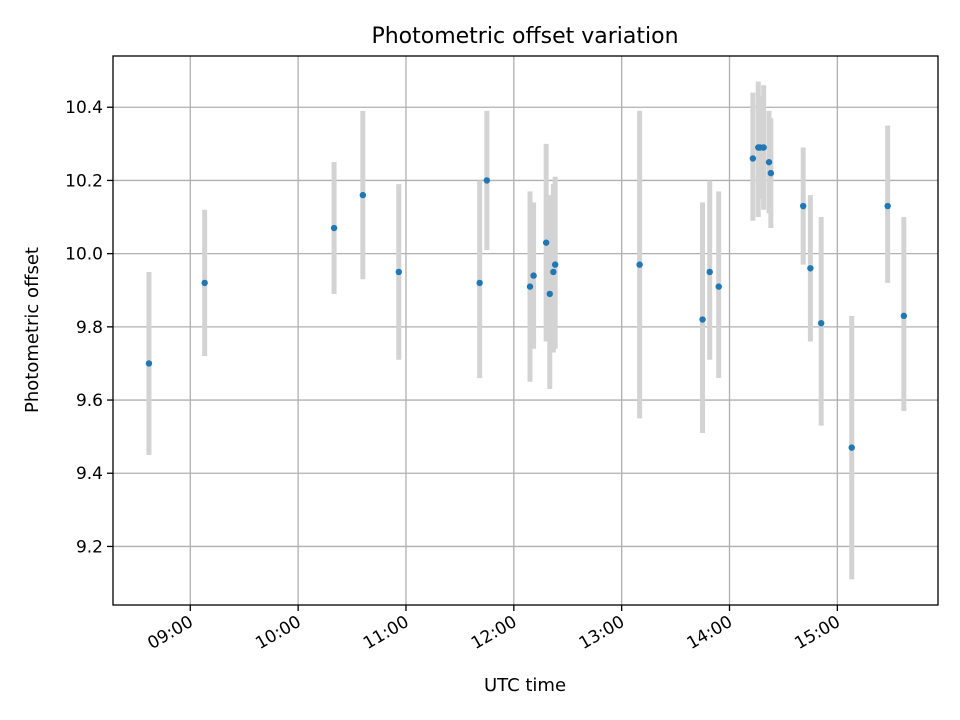 The image size is (960, 720). What do you see at coordinates (494, 633) in the screenshot?
I see `x-tick-label: 12:00` at bounding box center [494, 633].